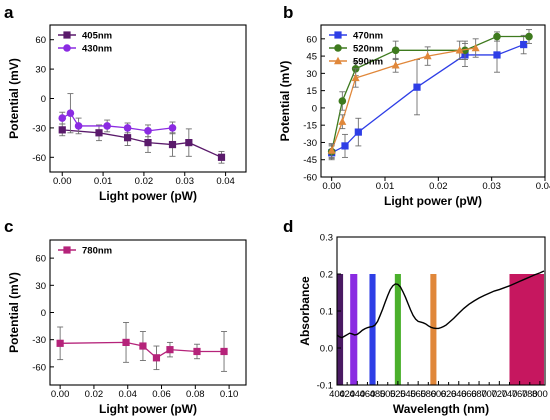 This screenshot has height=420, width=550. Describe the element at coordinates (403, 98) in the screenshot. I see `series-590nm` at that location.